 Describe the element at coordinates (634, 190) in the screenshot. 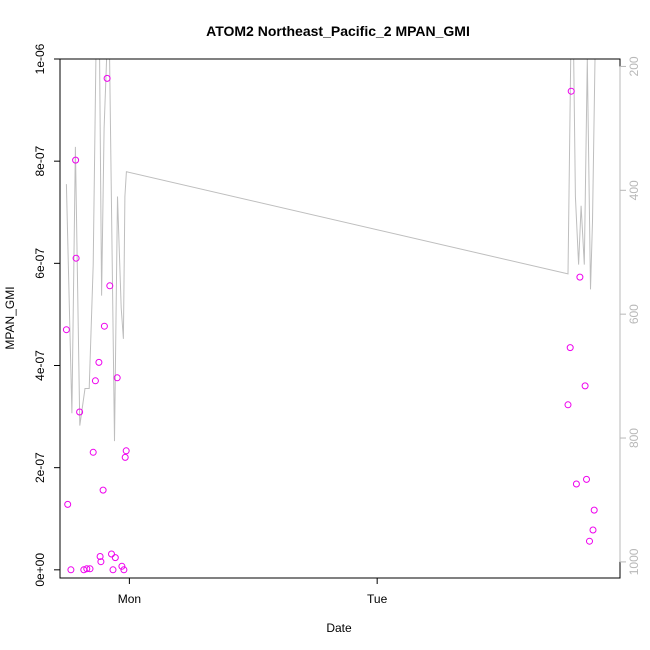

I see `y2-tick-label: 400` at that location.